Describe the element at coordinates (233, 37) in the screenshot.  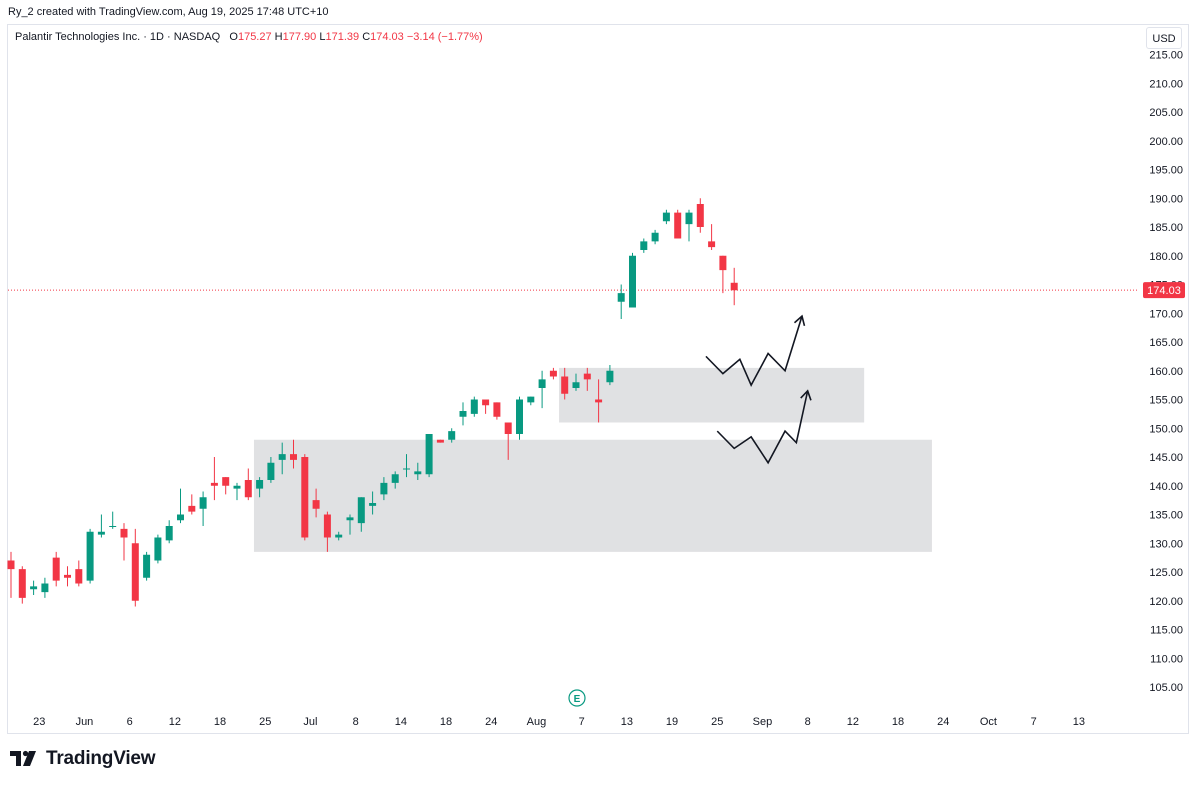
I see `open-label: O` at that location.